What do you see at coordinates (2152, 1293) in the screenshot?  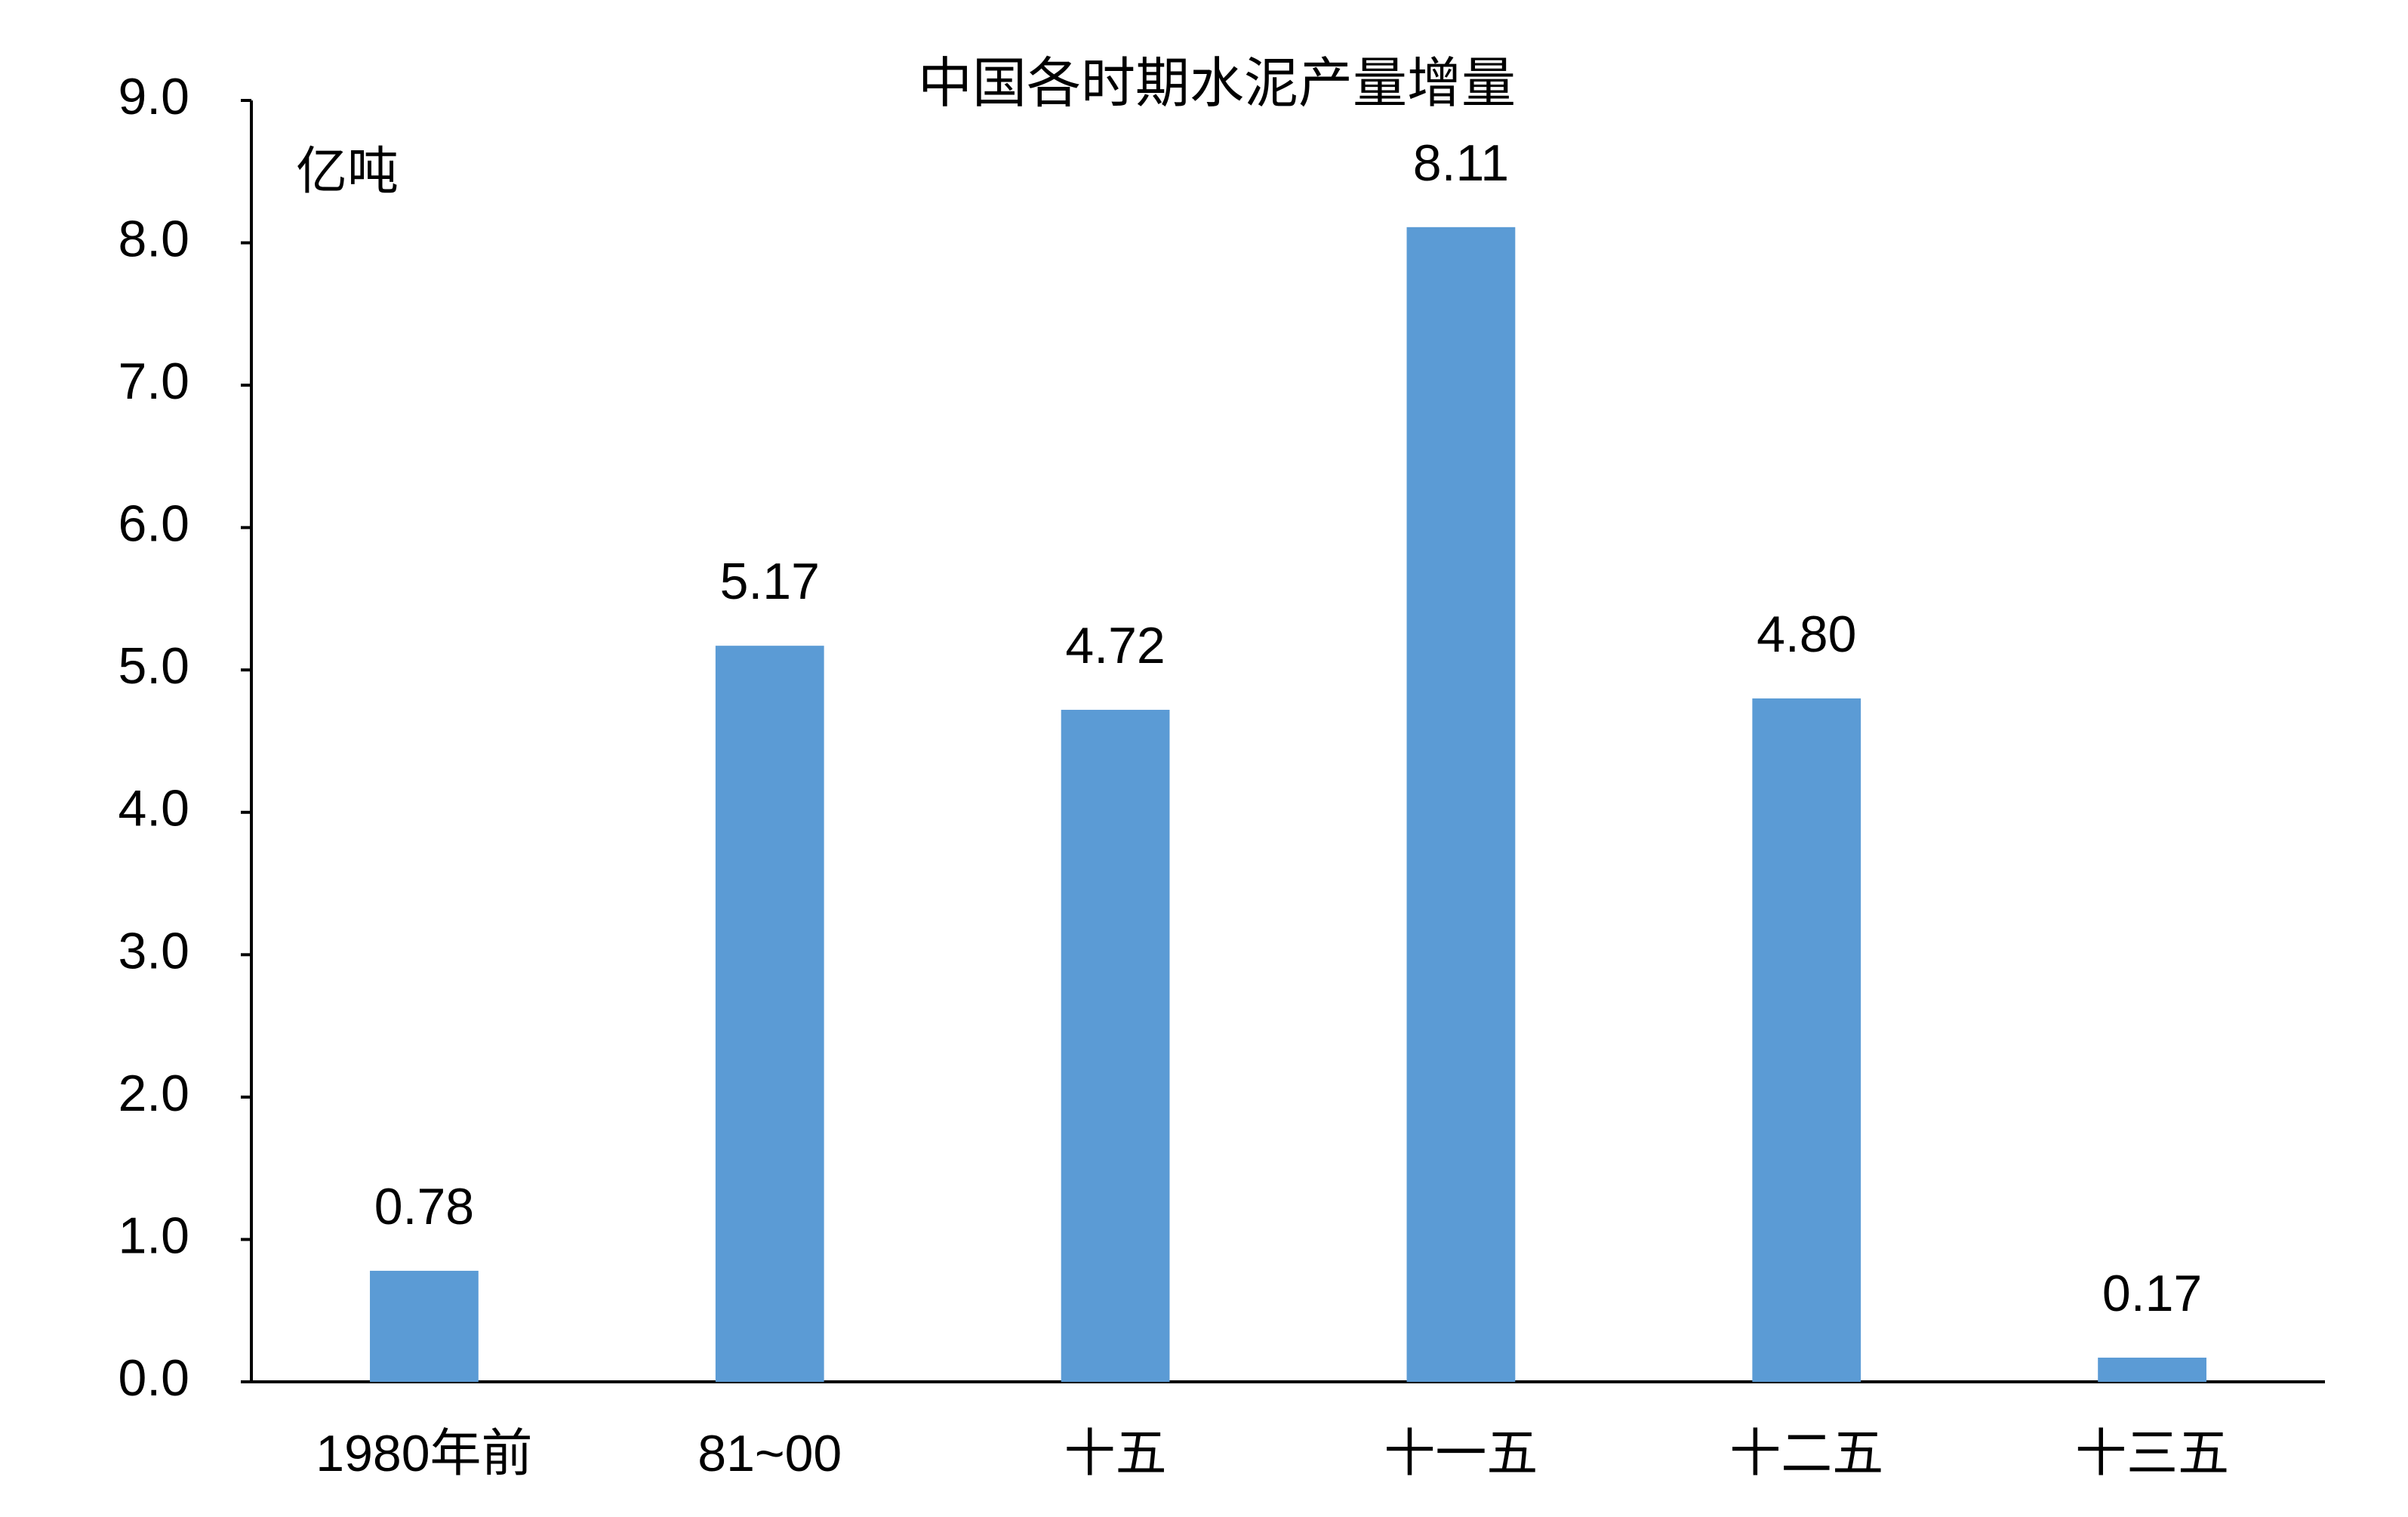 I see `data-label: 0.17` at bounding box center [2152, 1293].